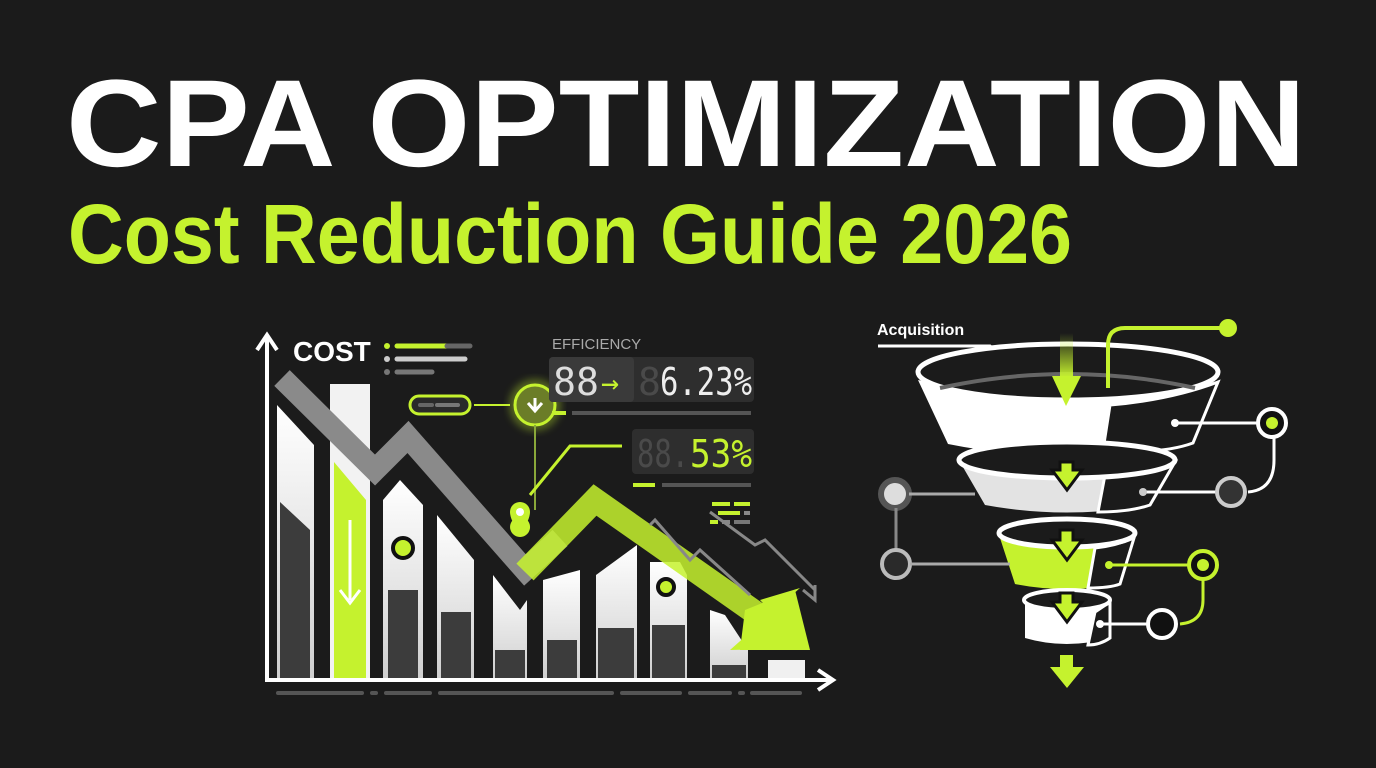  What do you see at coordinates (809, 594) in the screenshot?
I see `arrow-icon` at bounding box center [809, 594].